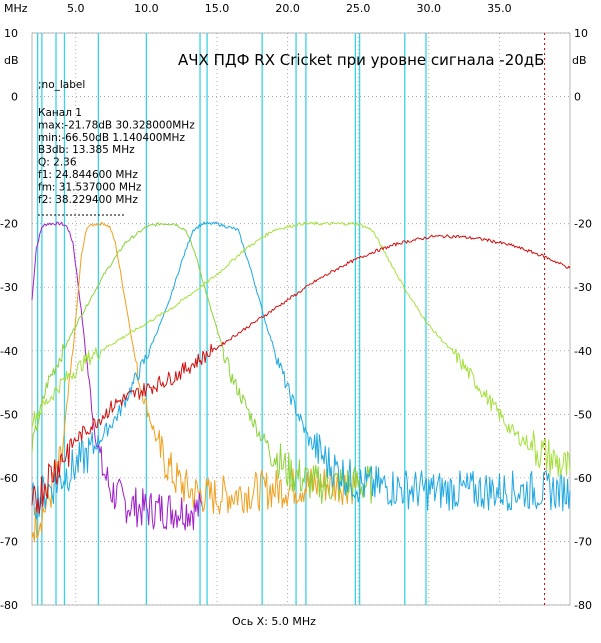 This screenshot has height=643, width=601. Describe the element at coordinates (86, 150) in the screenshot. I see `info-line-3: B3db: 13.385 MHz` at that location.